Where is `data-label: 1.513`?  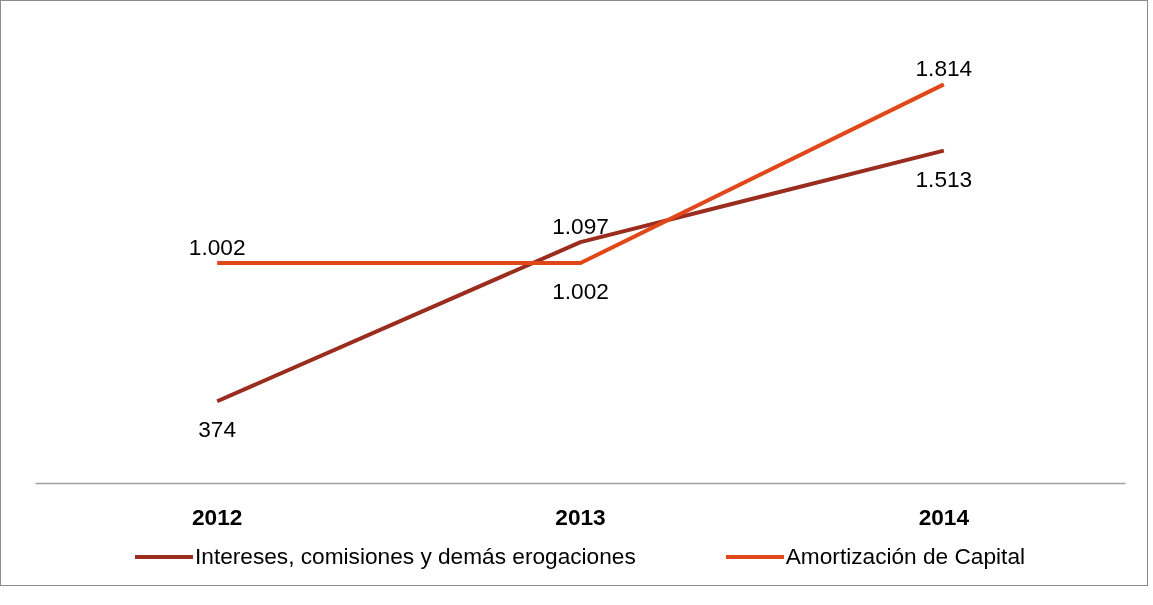
data-label: 1.513 is located at coordinates (944, 178).